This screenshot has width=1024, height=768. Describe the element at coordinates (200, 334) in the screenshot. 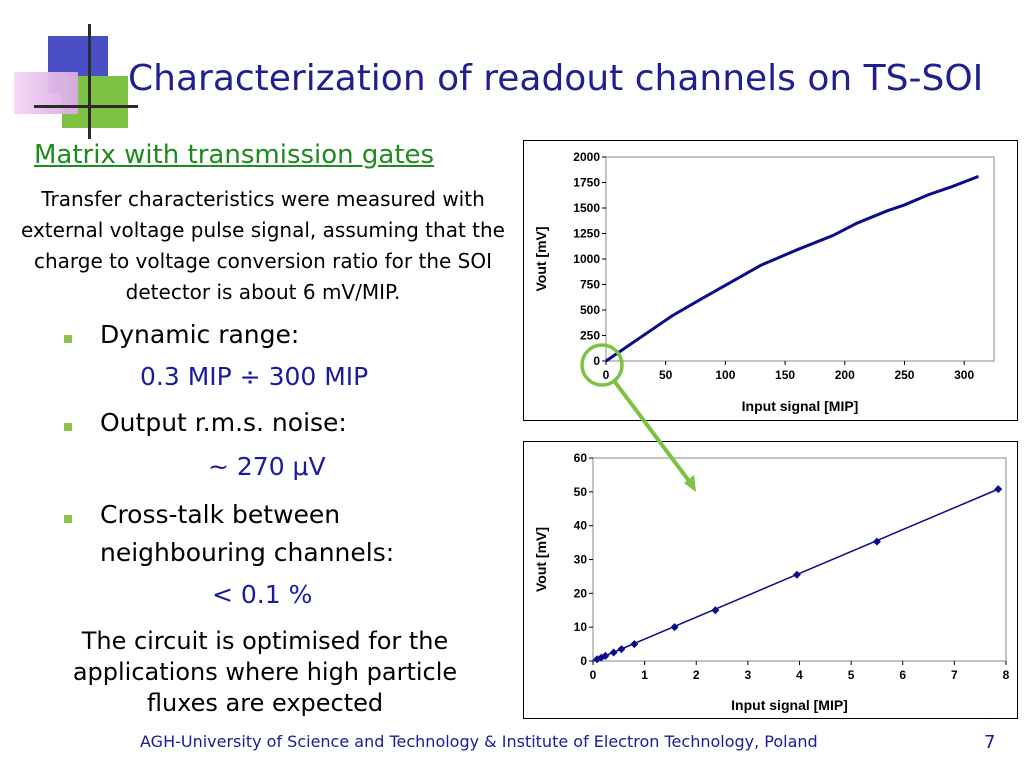

I see `bullet-label-dynamic-range: Dynamic range:` at that location.